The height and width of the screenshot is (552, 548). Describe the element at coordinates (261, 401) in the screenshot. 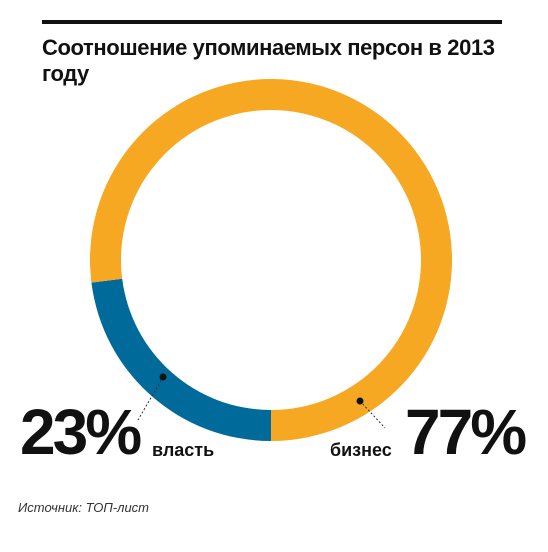

I see `leader-lines-group` at that location.